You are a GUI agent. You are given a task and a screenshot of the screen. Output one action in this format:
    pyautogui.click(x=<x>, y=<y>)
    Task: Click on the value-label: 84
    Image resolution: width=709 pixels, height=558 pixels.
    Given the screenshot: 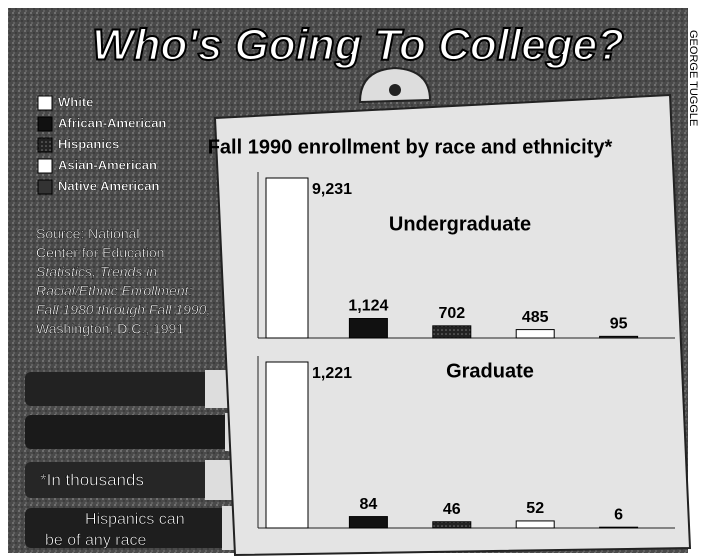 What is the action you would take?
    pyautogui.click(x=369, y=504)
    